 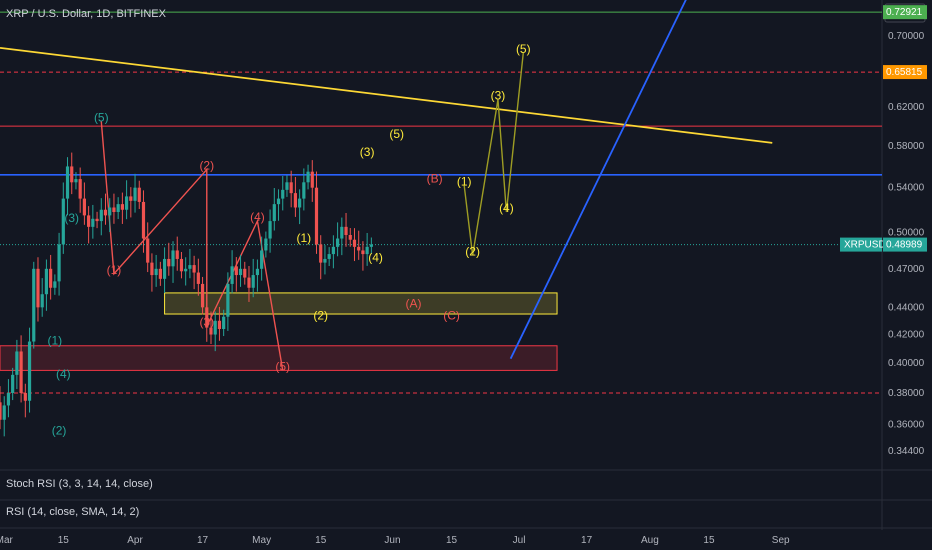 I want to click on stoch-rsi-label: Stoch RSI (3, 3, 14, 14, close), so click(x=79, y=484).